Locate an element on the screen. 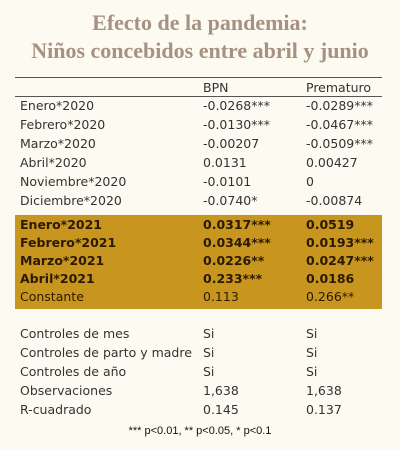  row-label: Observaciones is located at coordinates (66, 390).